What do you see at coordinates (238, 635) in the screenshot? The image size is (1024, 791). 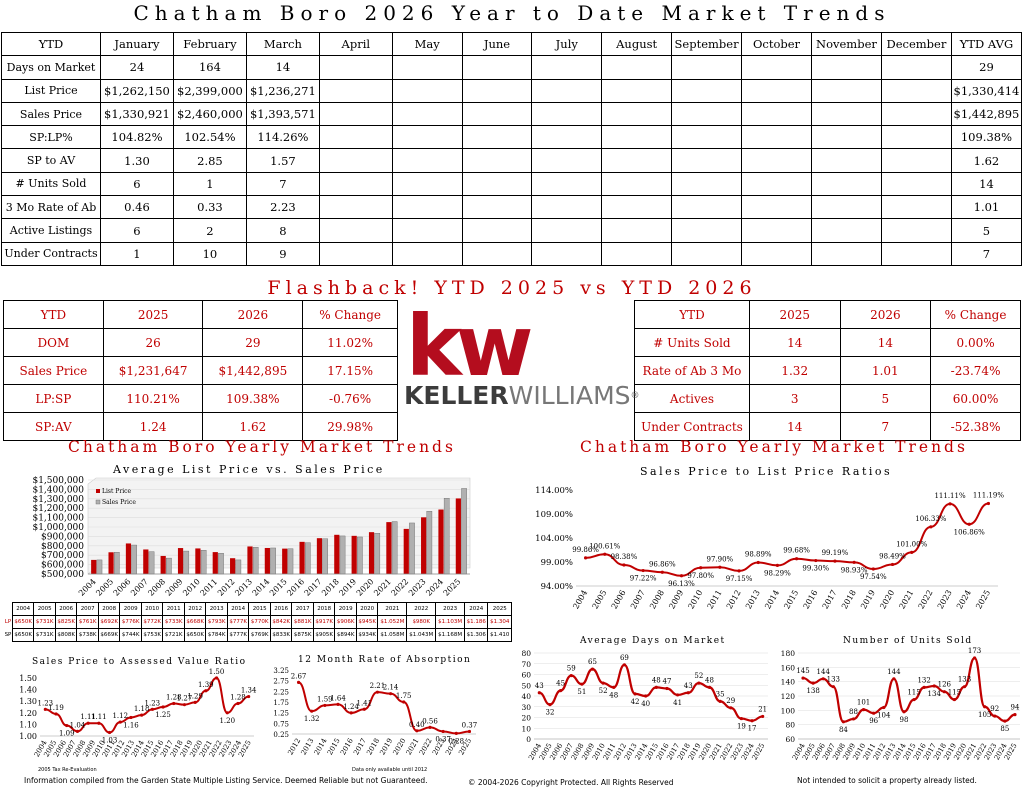 I see `lp-sp-table-cell: $777K` at bounding box center [238, 635].